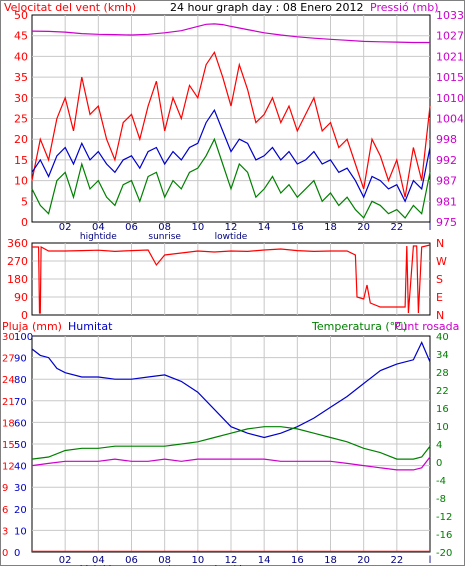 This screenshot has height=566, width=465. Describe the element at coordinates (230, 33) in the screenshot. I see `wind-series-pressure` at that location.